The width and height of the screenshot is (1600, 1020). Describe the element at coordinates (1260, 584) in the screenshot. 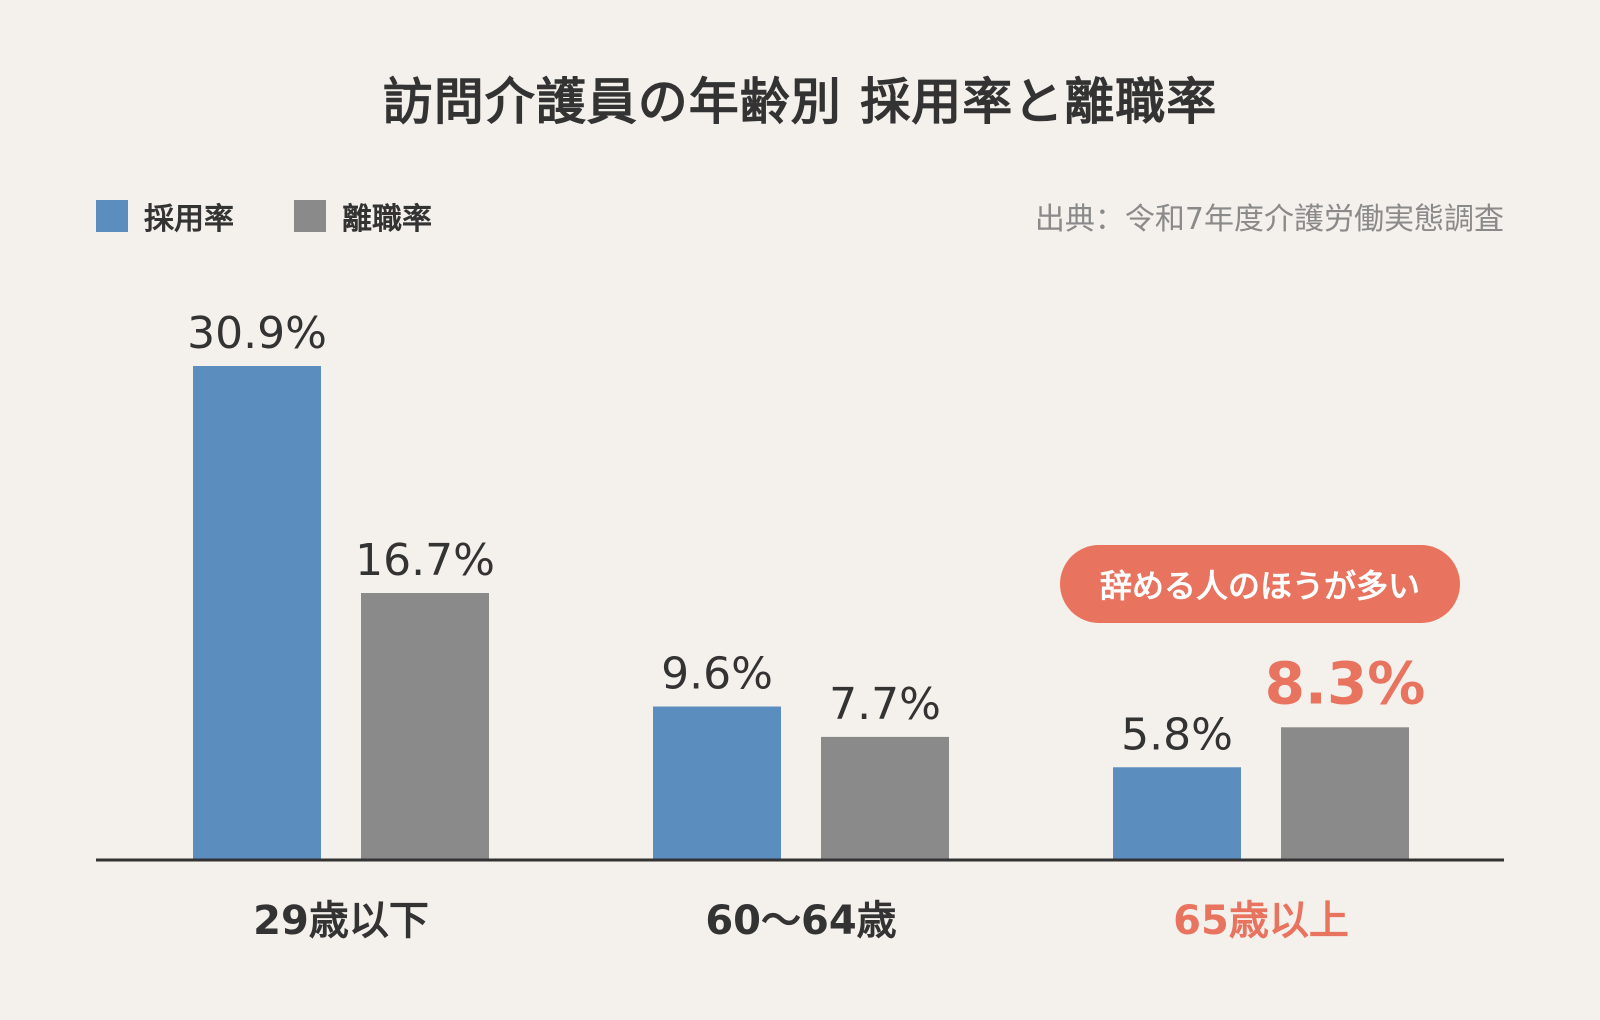

I see `callout-badge: 辞める人のほうが多い` at that location.